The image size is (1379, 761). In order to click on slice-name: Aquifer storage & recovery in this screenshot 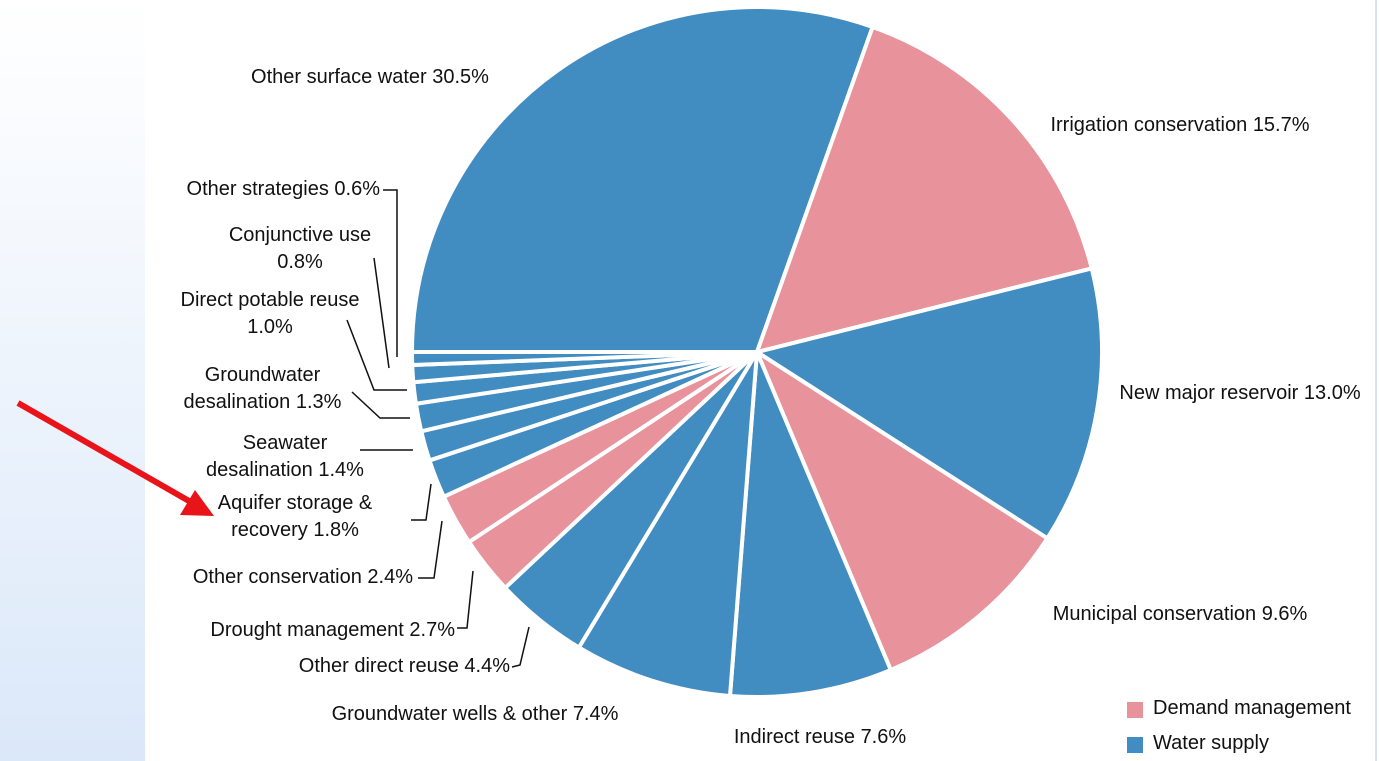, I will do `click(295, 516)`.